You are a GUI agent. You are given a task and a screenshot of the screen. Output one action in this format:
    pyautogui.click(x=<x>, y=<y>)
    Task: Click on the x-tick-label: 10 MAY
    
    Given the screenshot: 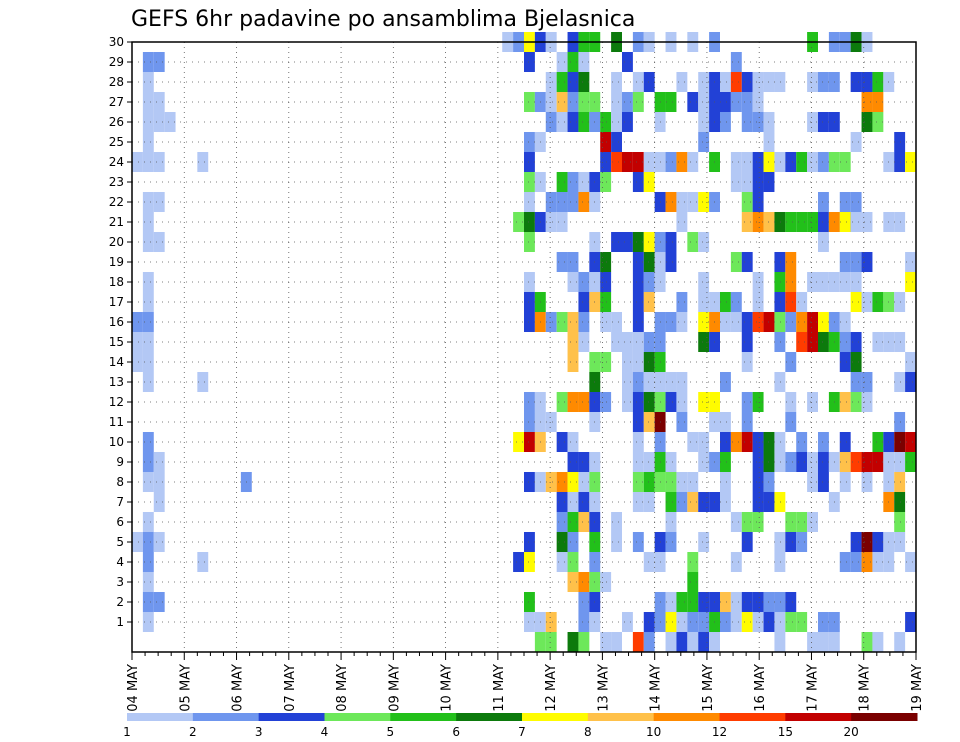 What is the action you would take?
    pyautogui.click(x=447, y=688)
    